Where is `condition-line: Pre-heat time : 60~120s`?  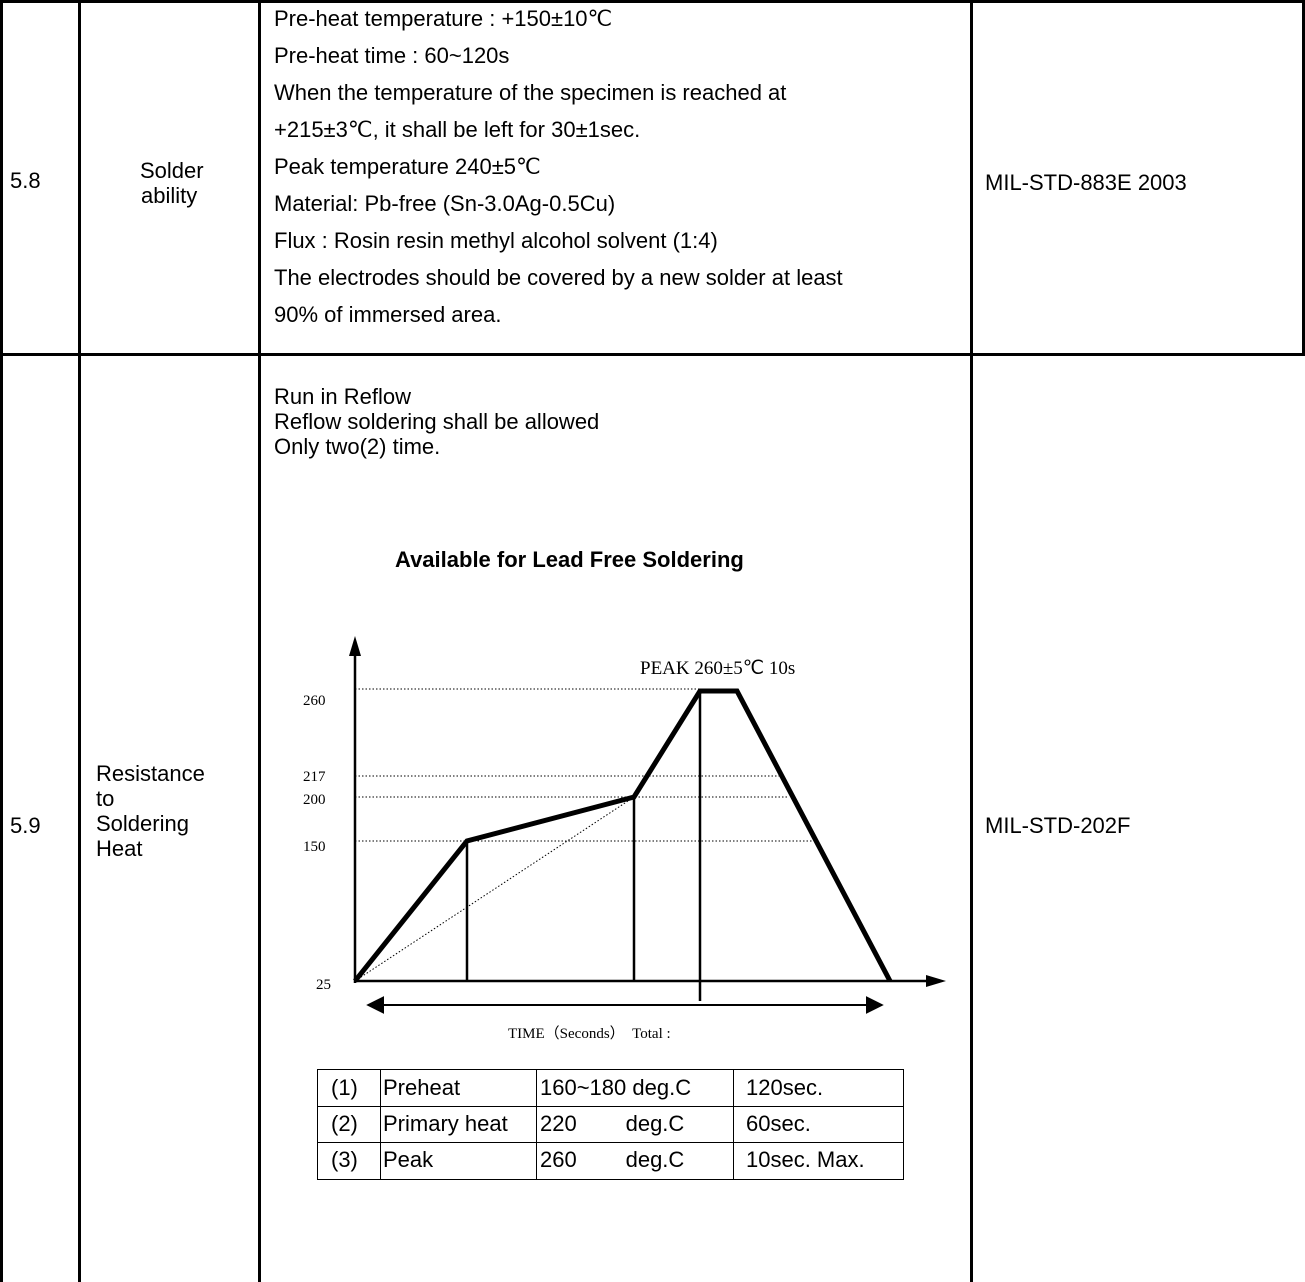 condition-line: Pre-heat time : 60~120s is located at coordinates (392, 55).